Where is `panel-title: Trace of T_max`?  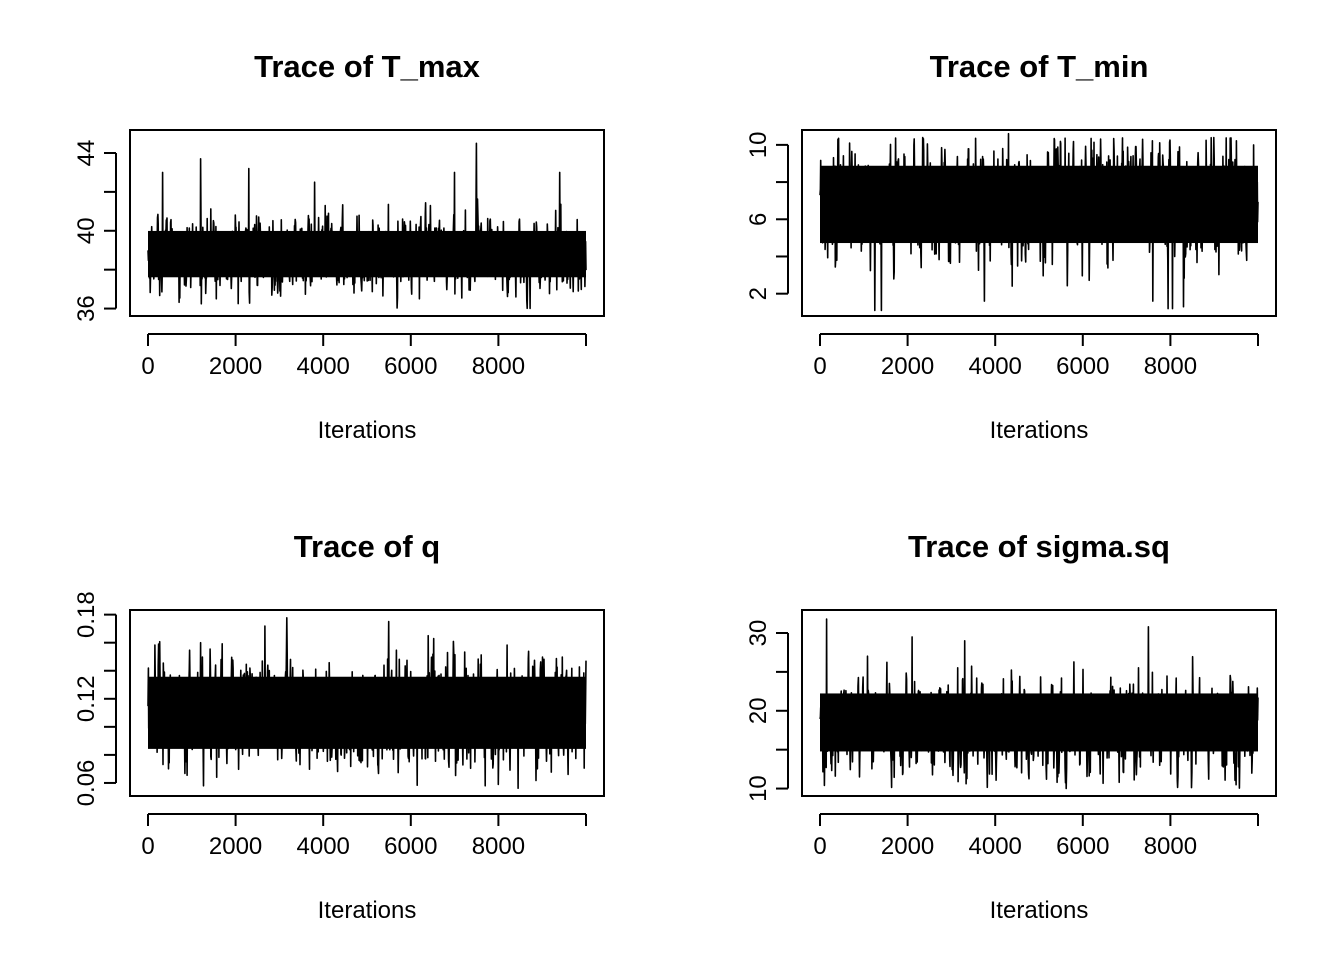 panel-title: Trace of T_max is located at coordinates (367, 66).